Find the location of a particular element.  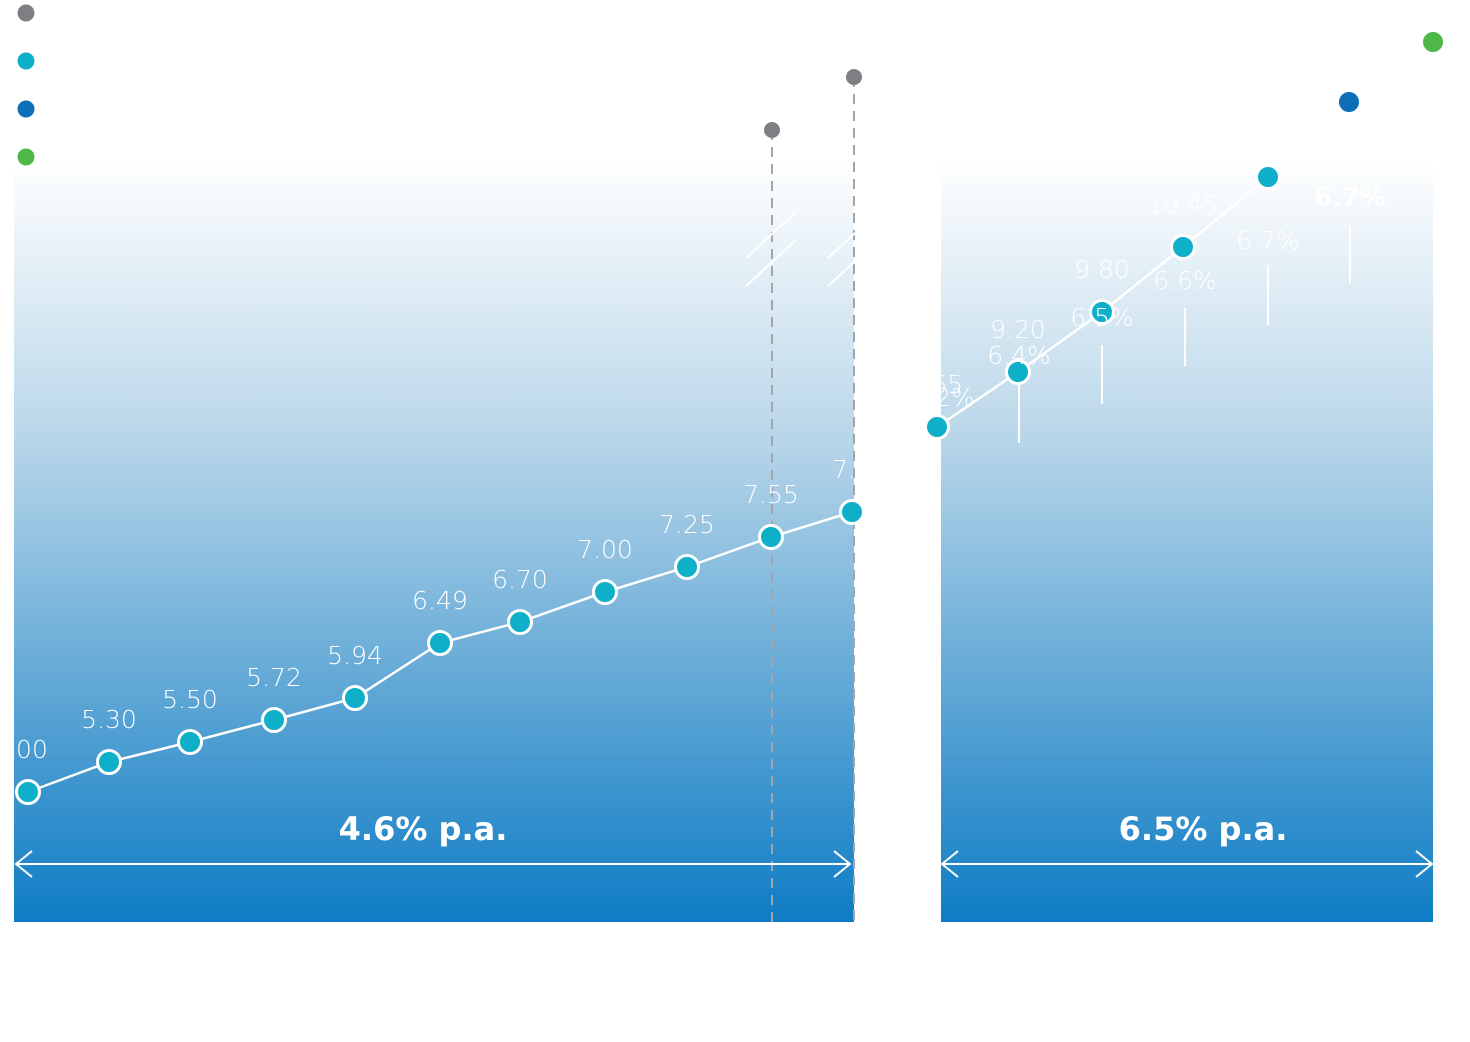

data-label: 6.70 is located at coordinates (520, 579).